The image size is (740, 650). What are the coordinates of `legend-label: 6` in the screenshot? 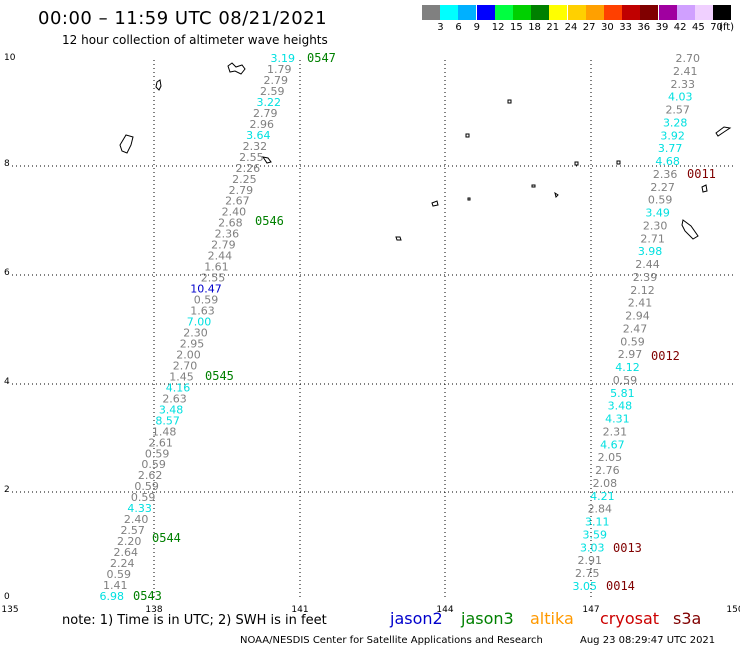 It's located at (458, 27).